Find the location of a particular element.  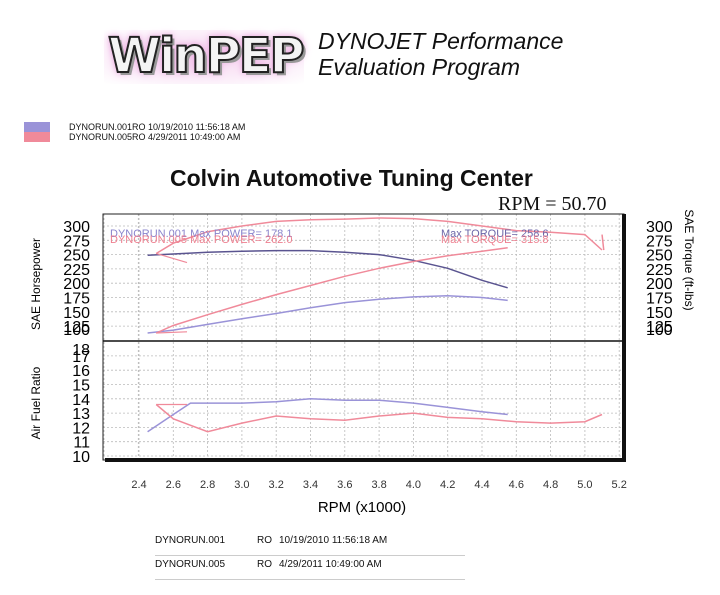

run-datetime: 4/29/2011 10:49:00 AM is located at coordinates (330, 564).